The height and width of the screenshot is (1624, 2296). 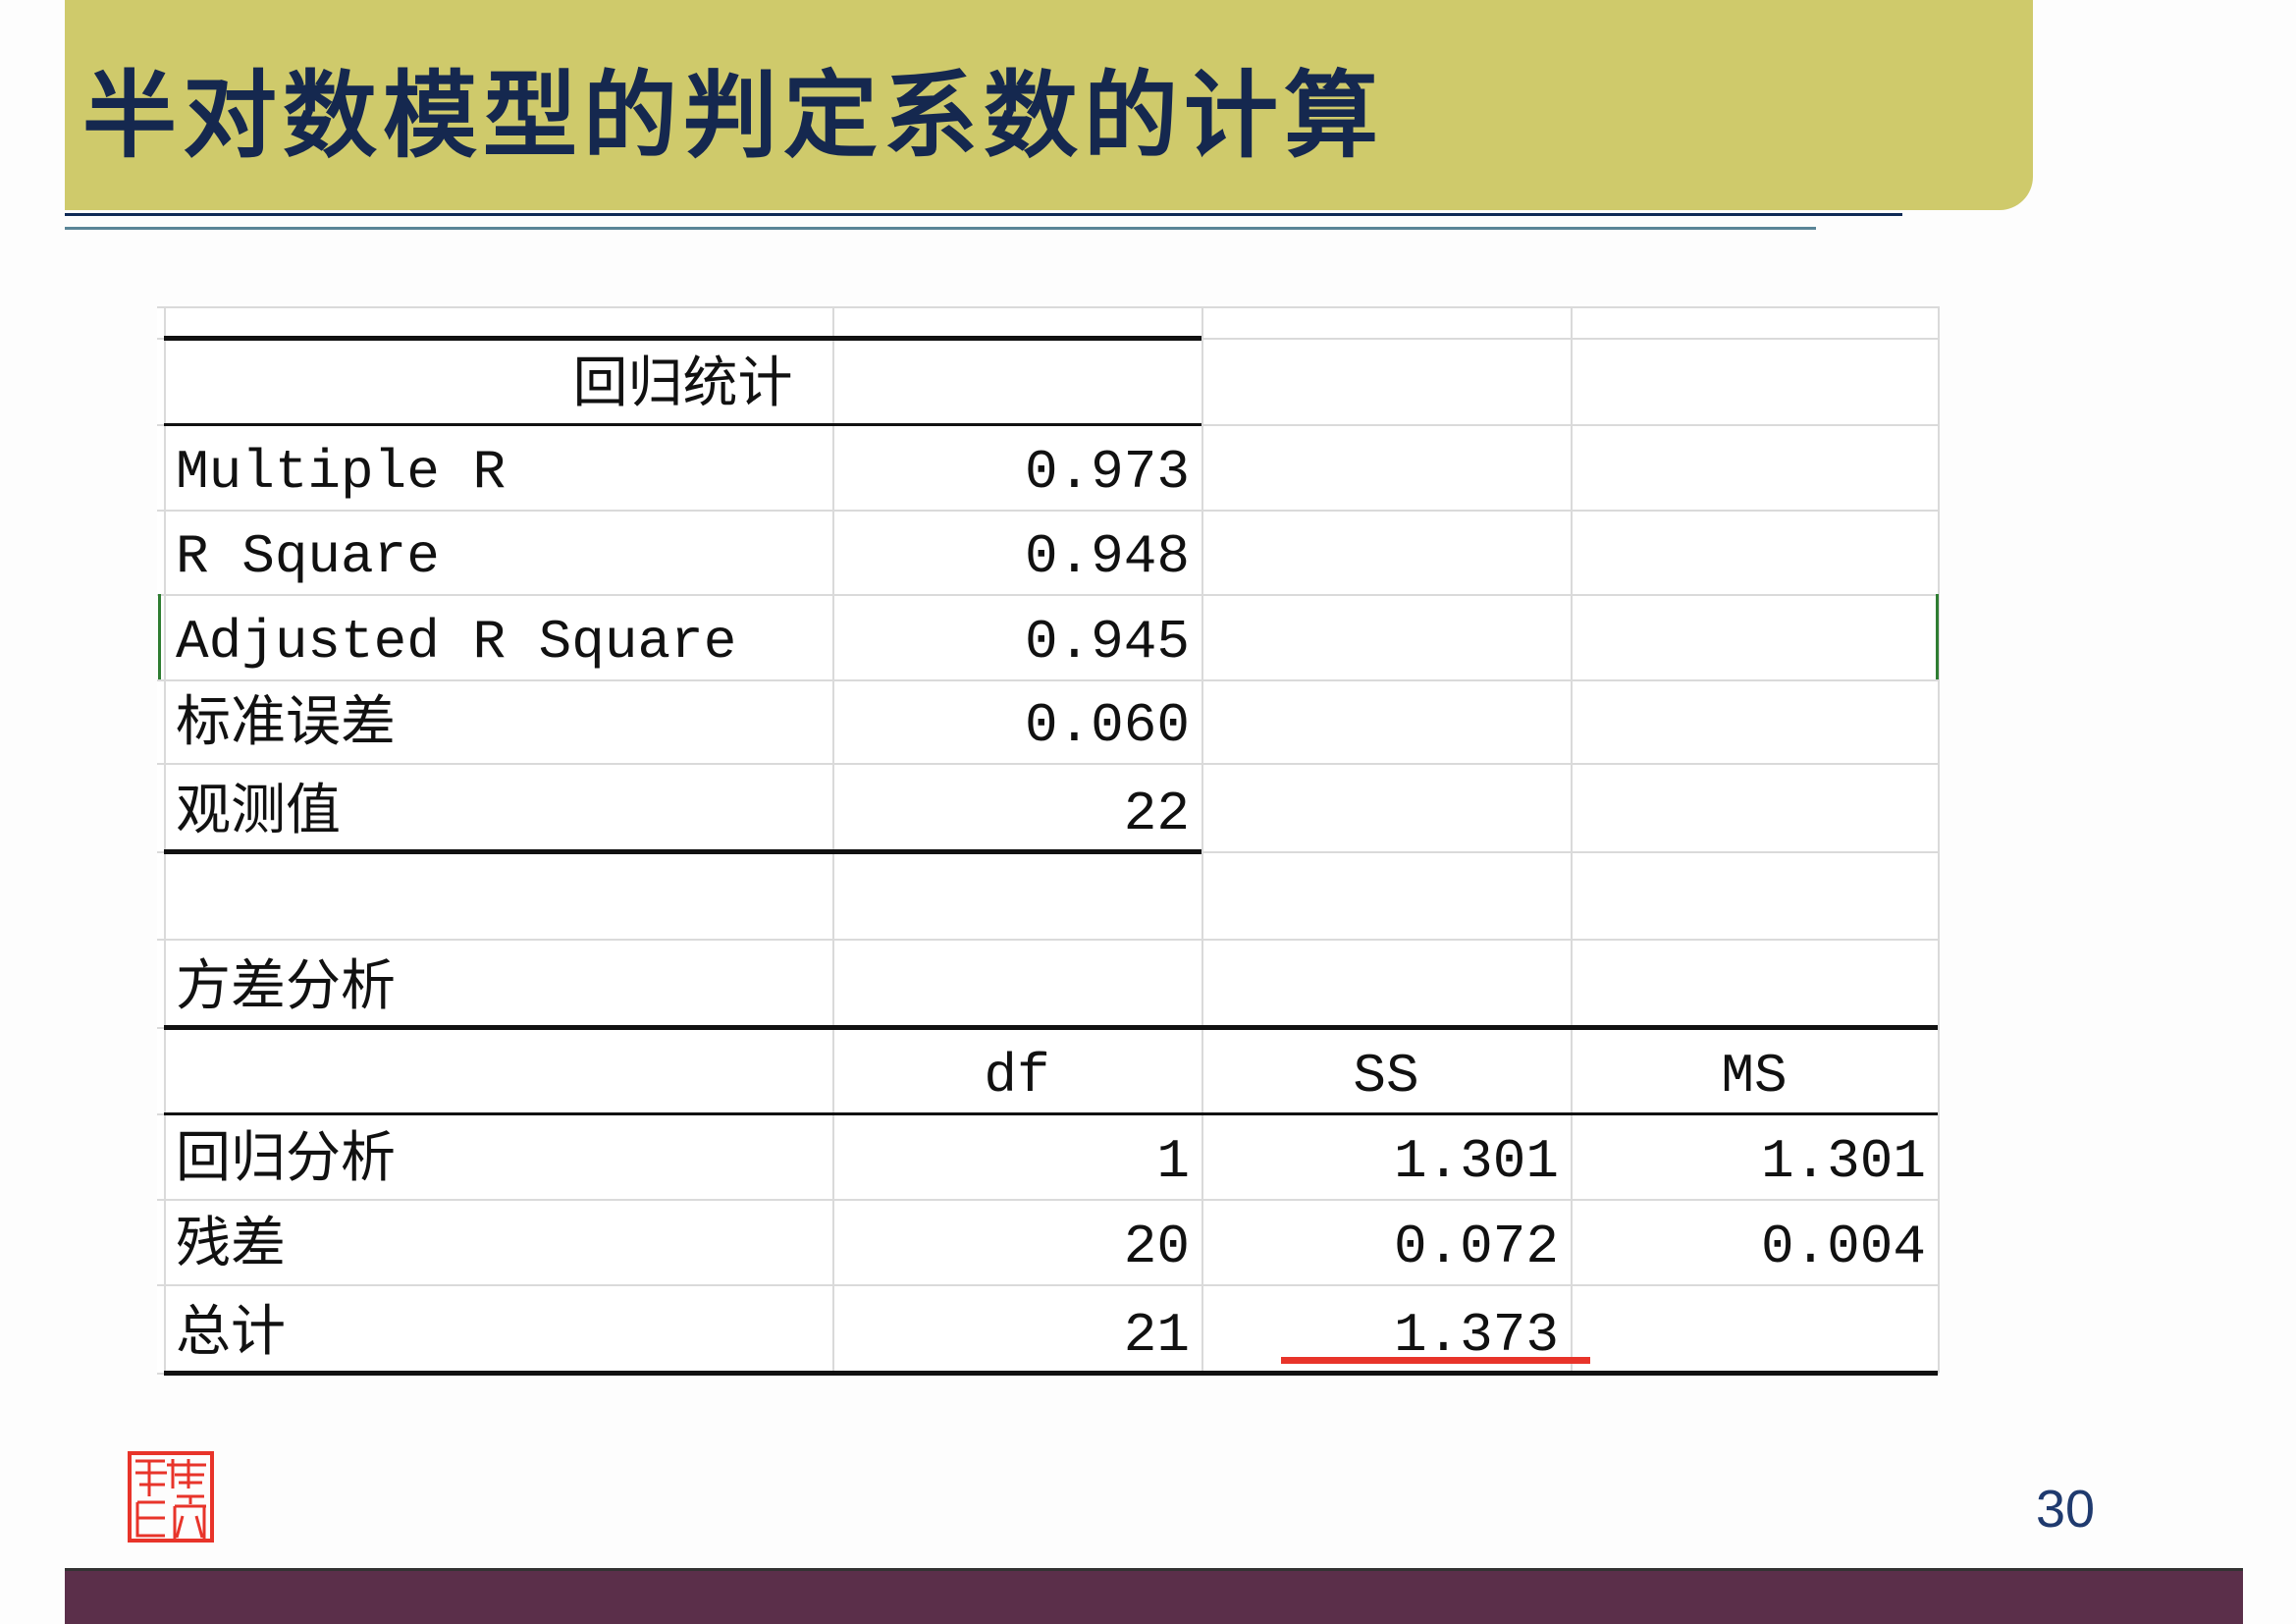 What do you see at coordinates (308, 556) in the screenshot?
I see `stat-label: R Square` at bounding box center [308, 556].